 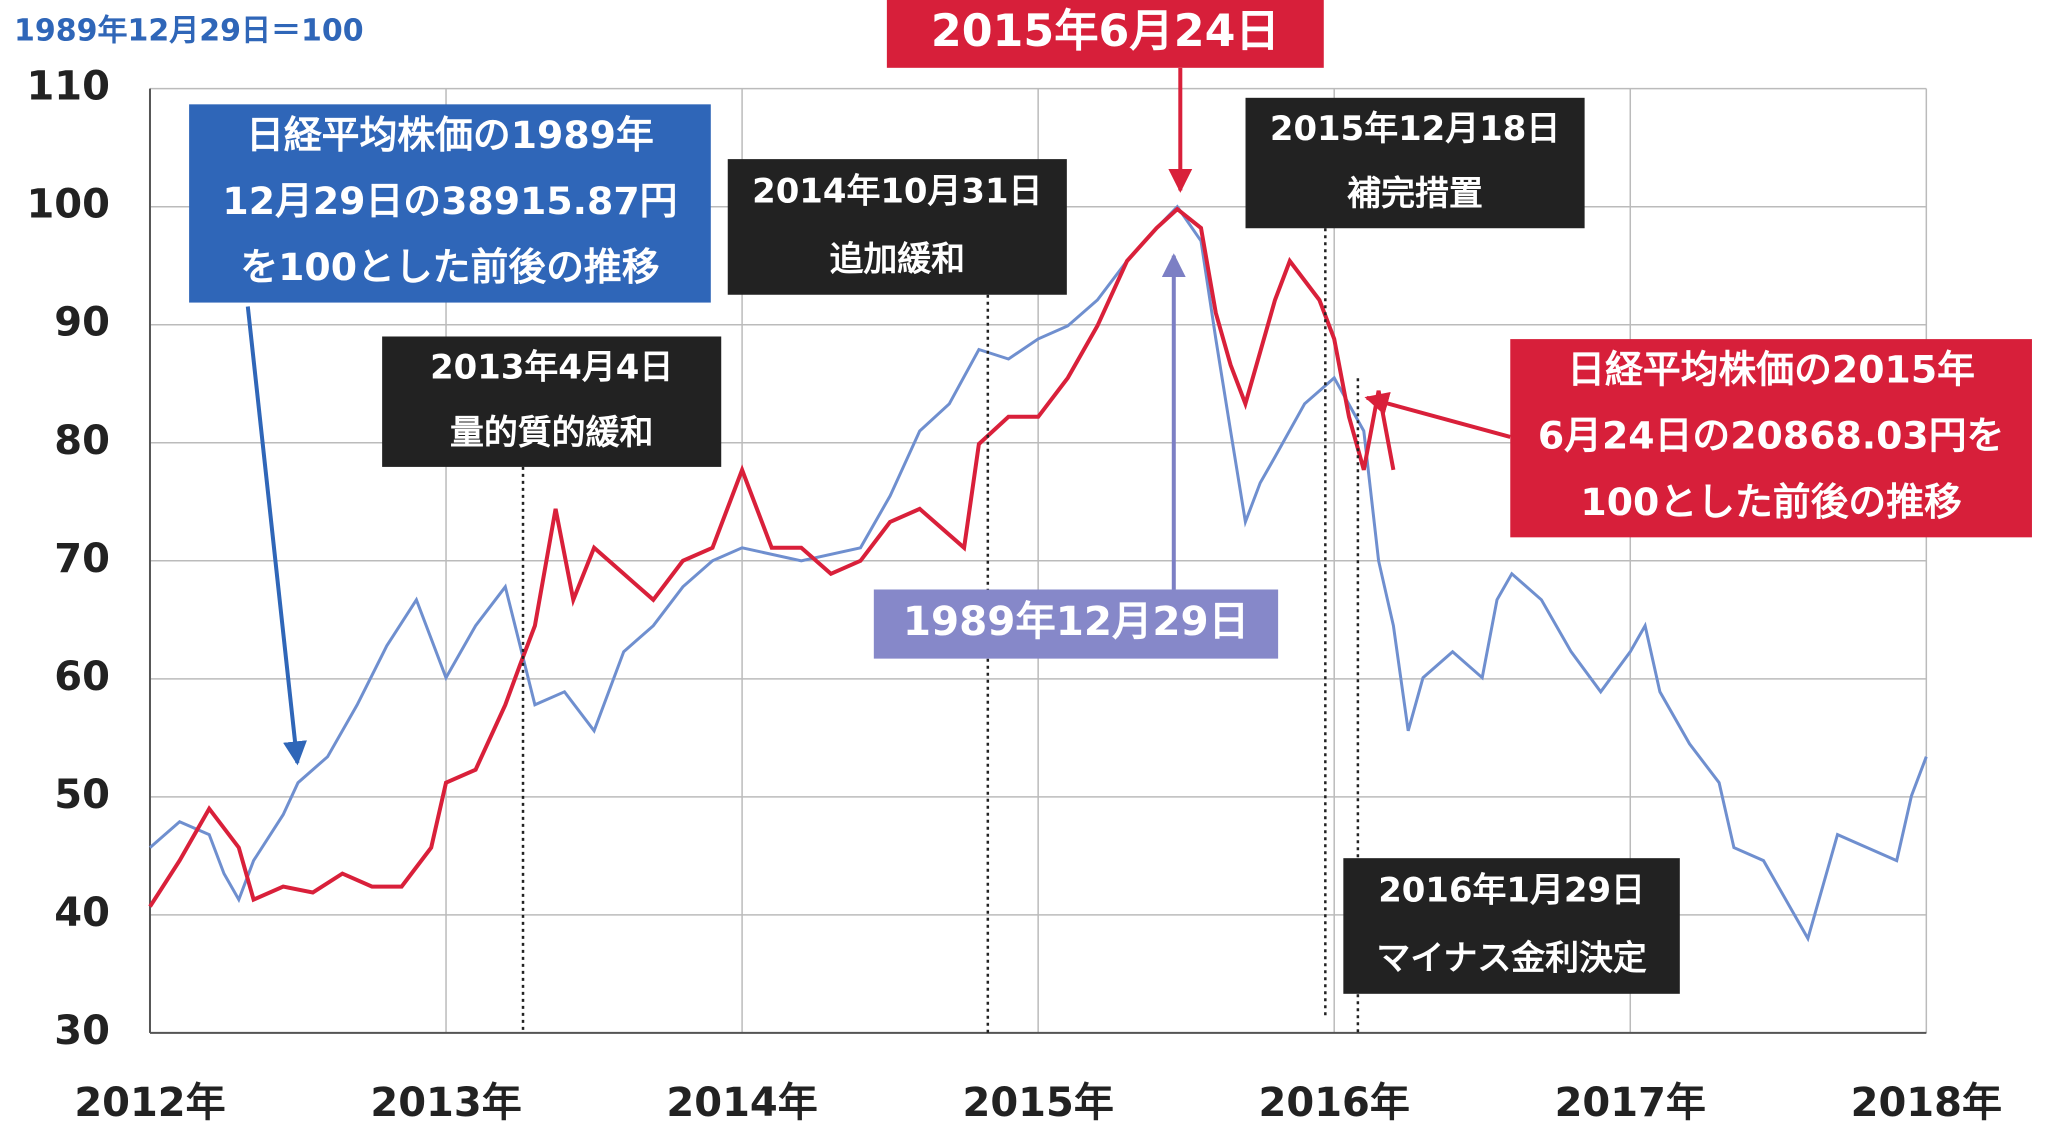 I want to click on y-tick-label: 40, so click(x=82, y=913).